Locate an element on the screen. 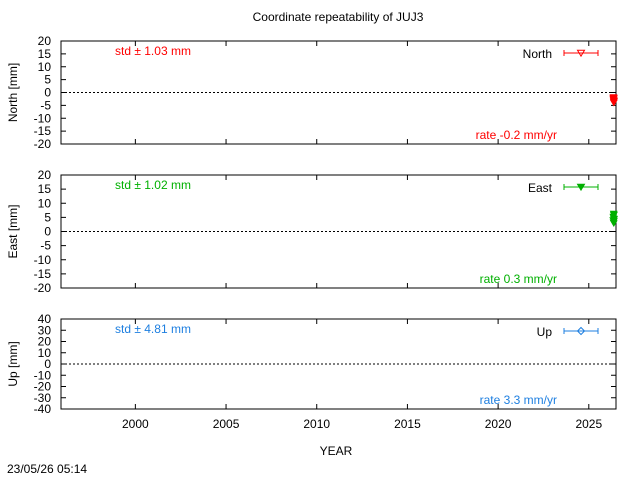 The height and width of the screenshot is (480, 640). north-y-tick-label: 5 is located at coordinates (47, 80).